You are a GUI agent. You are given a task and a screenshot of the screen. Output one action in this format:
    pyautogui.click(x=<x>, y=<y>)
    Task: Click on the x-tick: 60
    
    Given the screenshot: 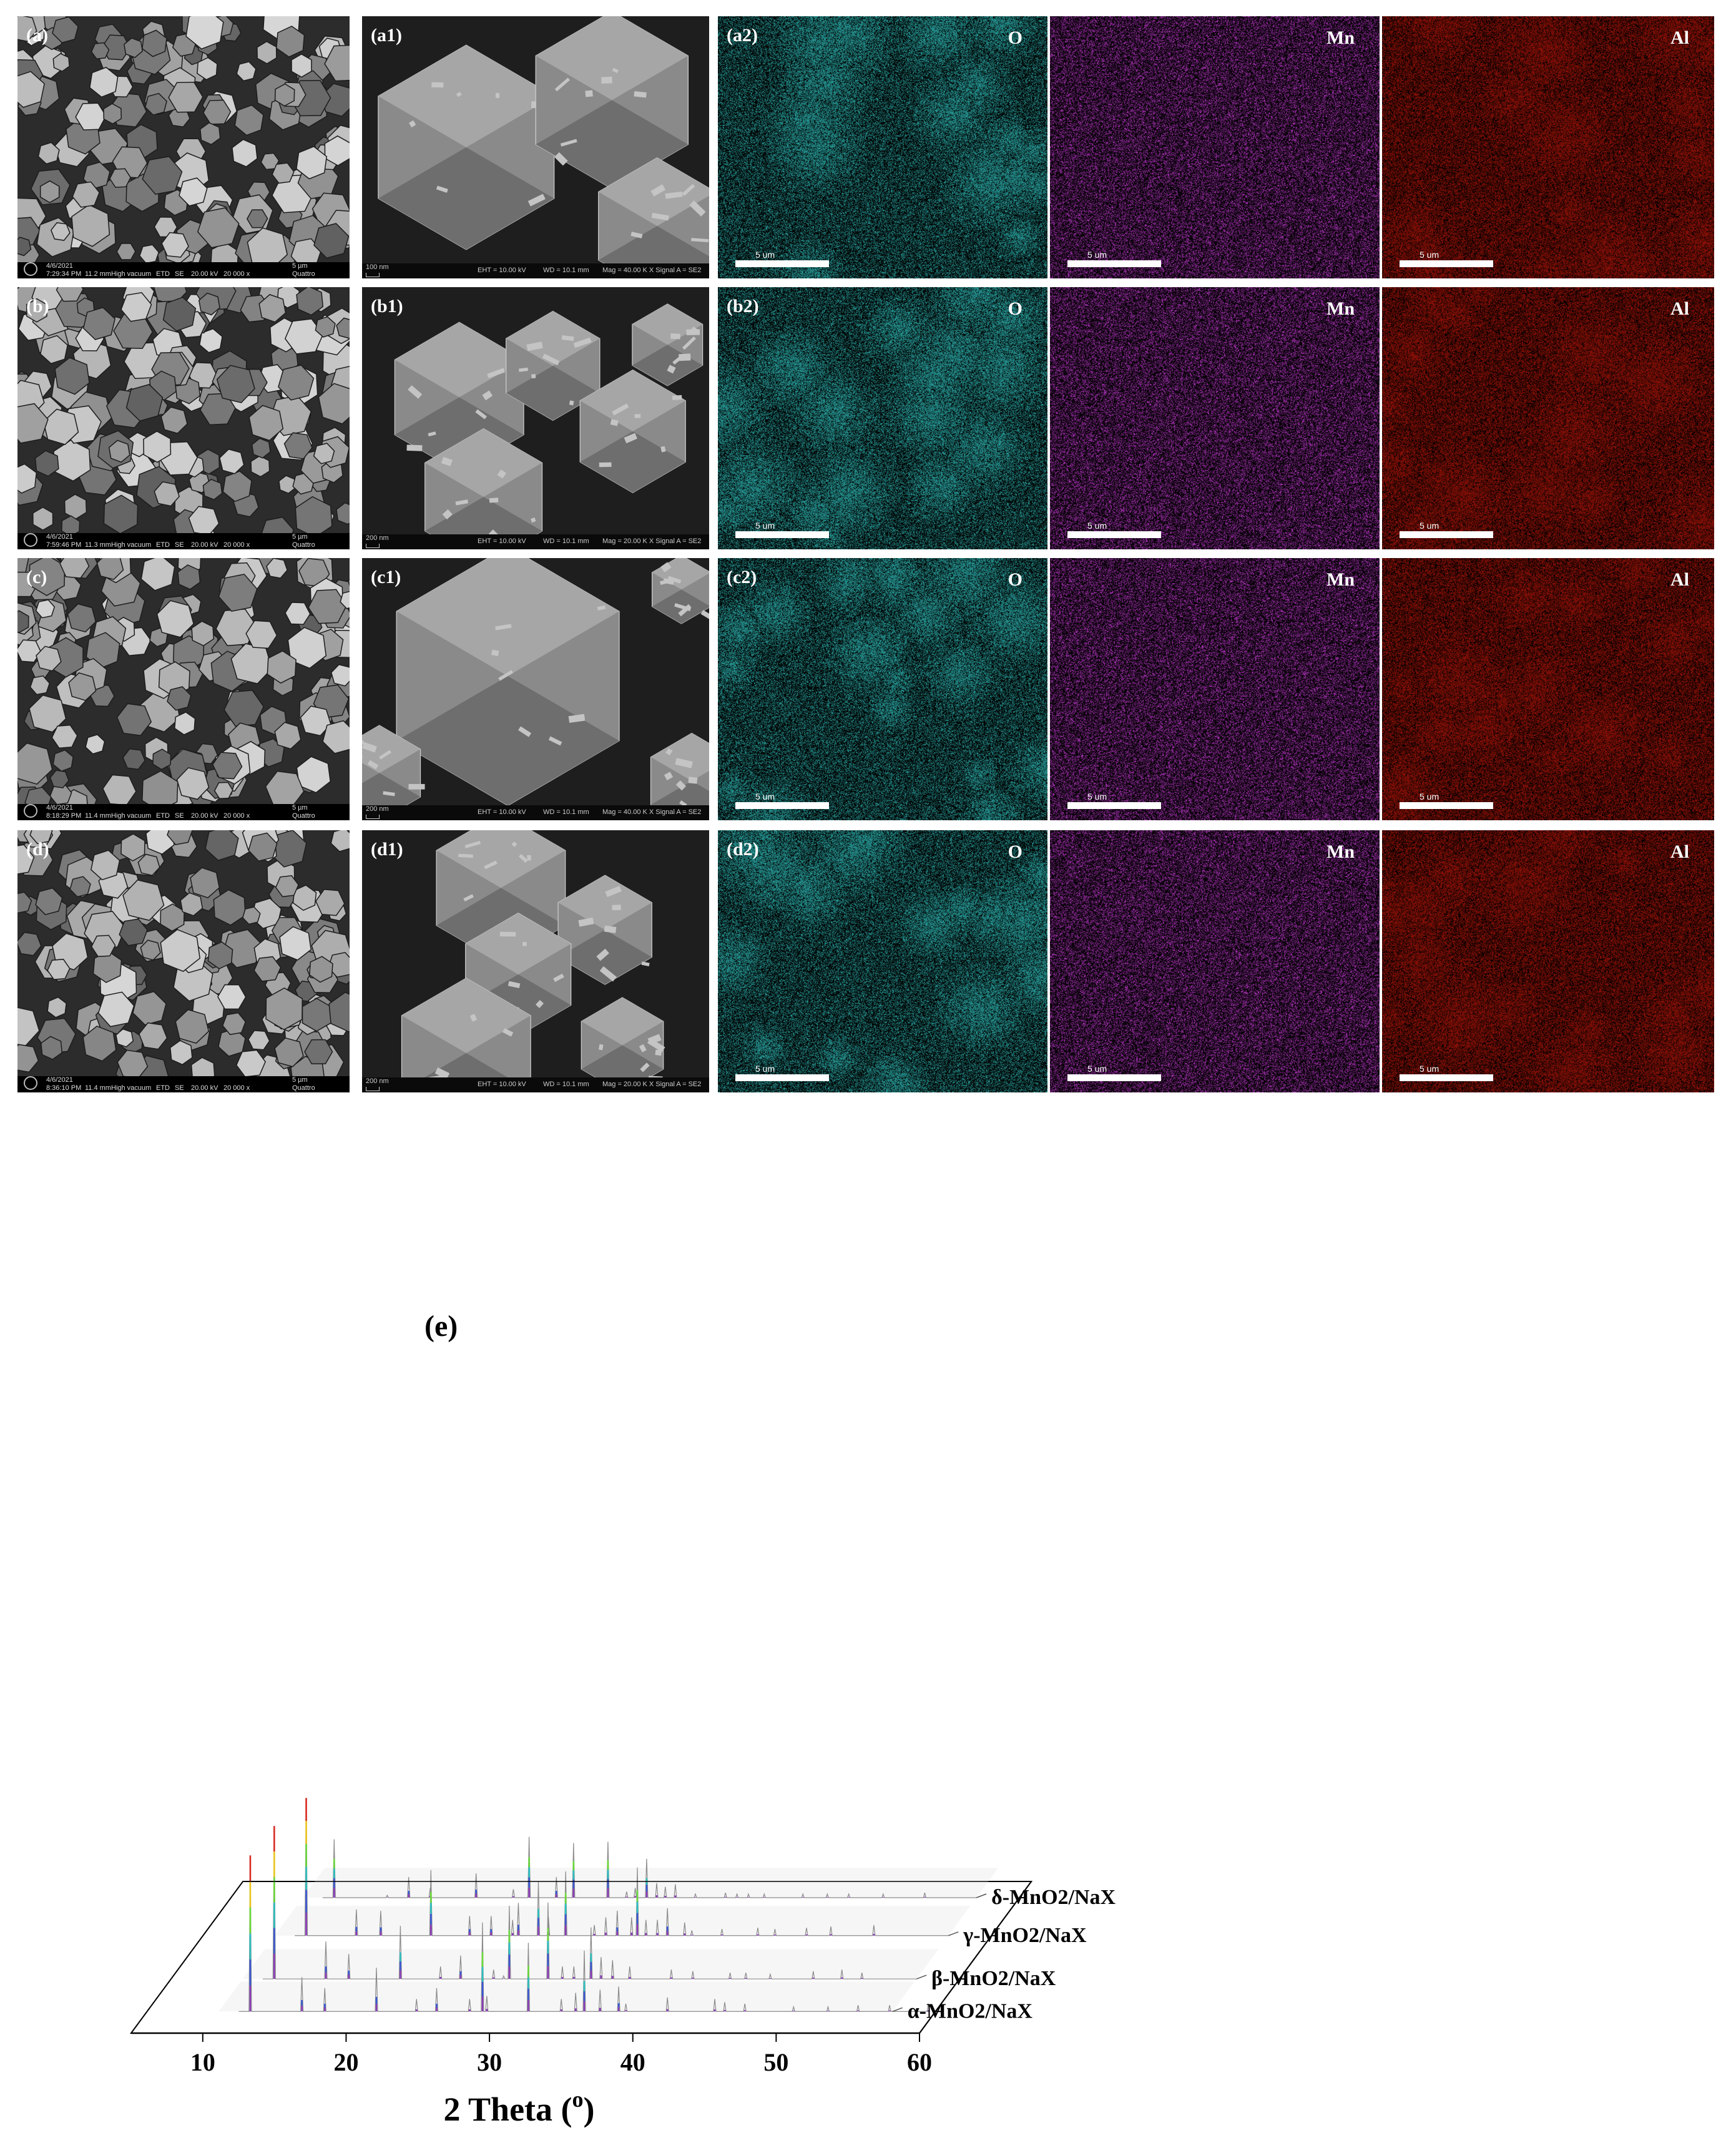 What is the action you would take?
    pyautogui.click(x=919, y=2054)
    